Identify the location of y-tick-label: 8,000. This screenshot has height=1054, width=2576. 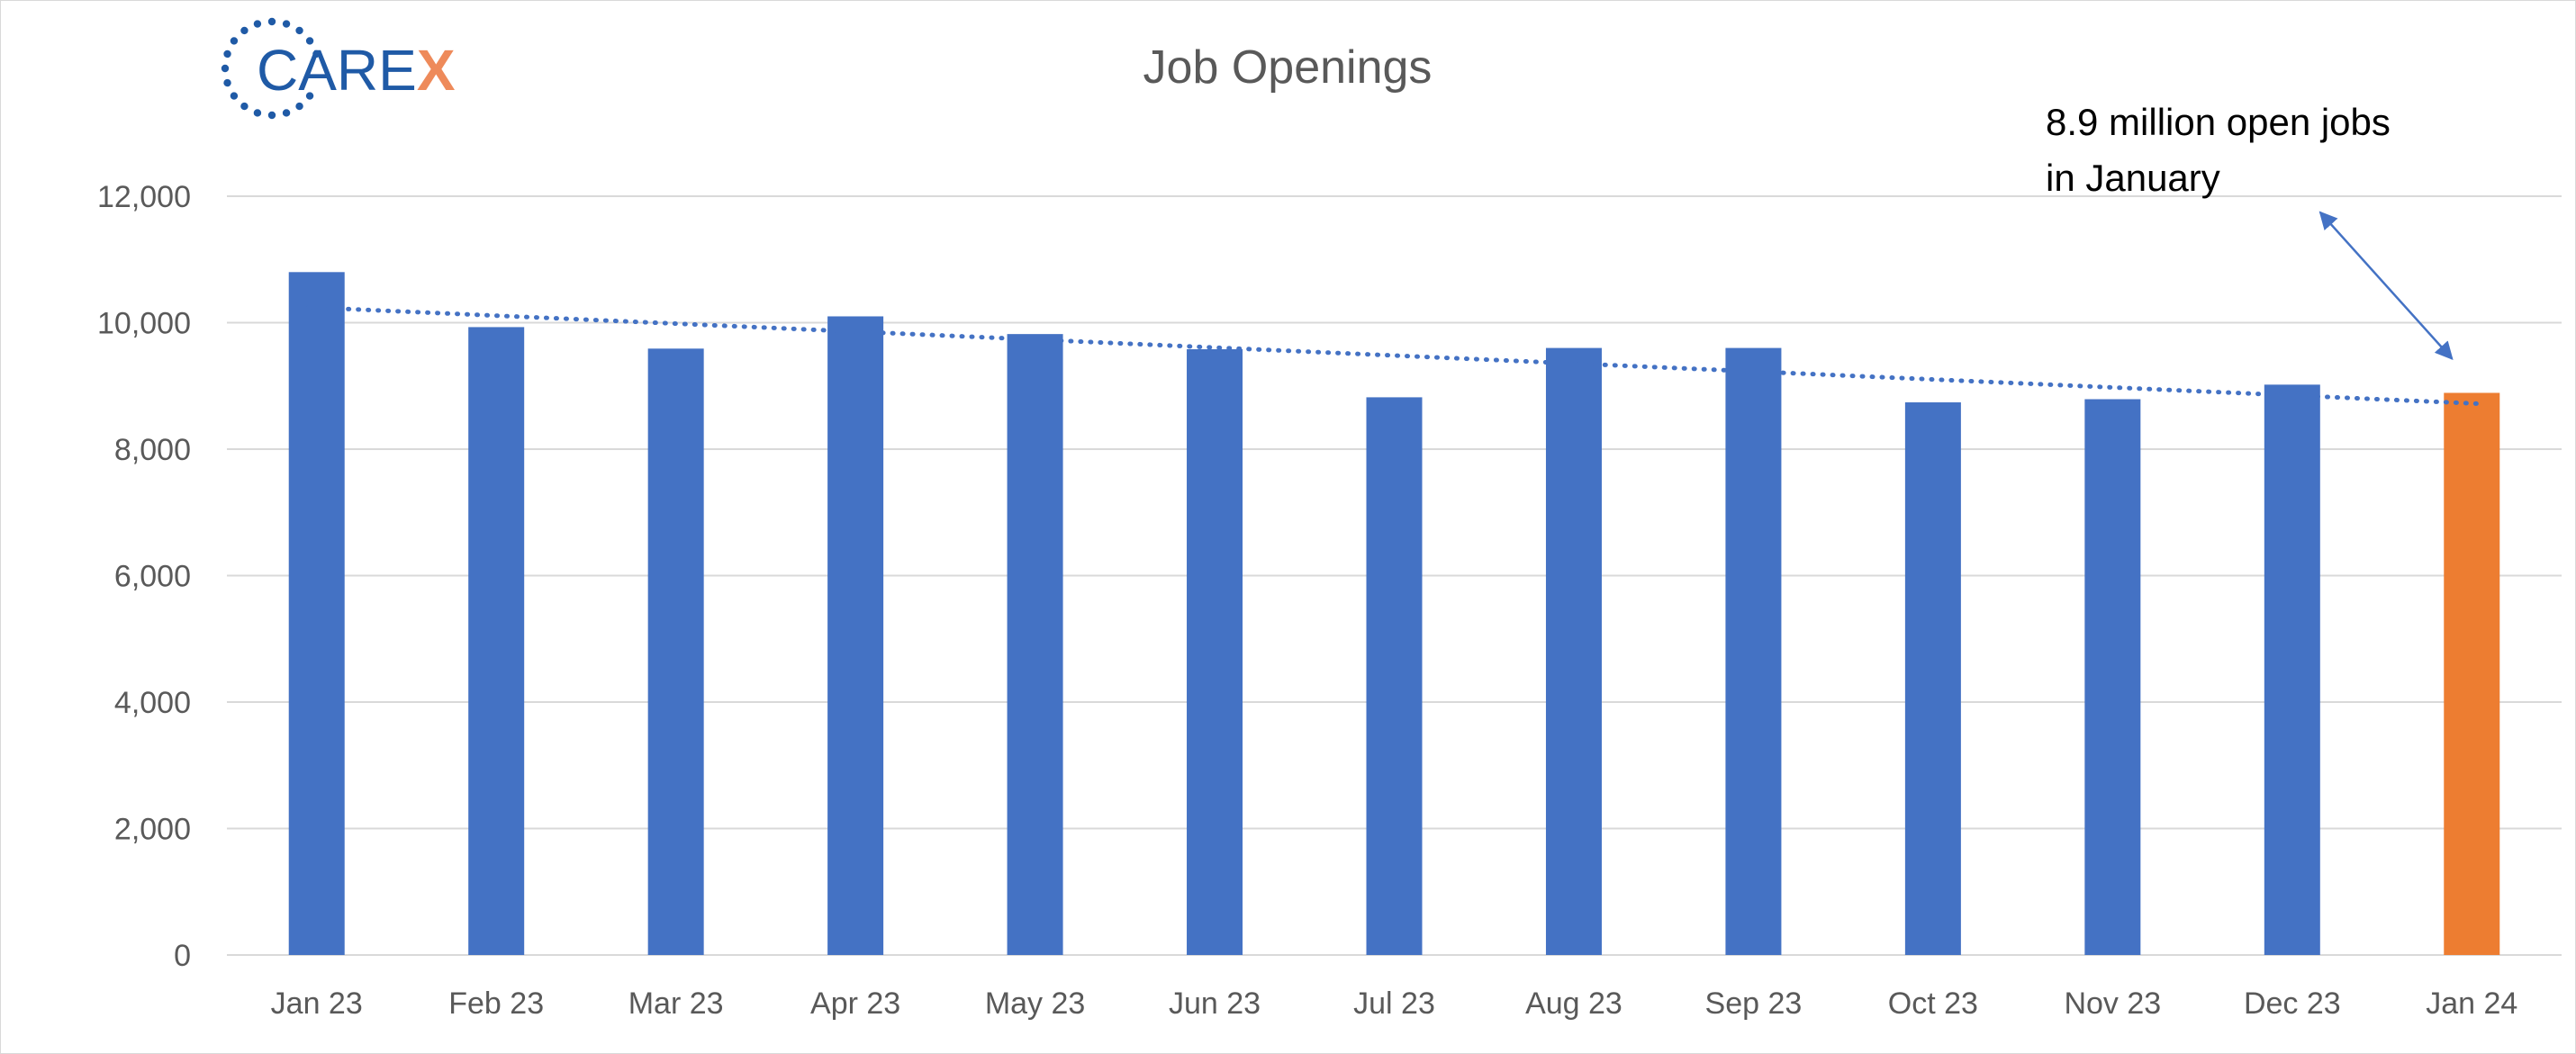
(152, 450).